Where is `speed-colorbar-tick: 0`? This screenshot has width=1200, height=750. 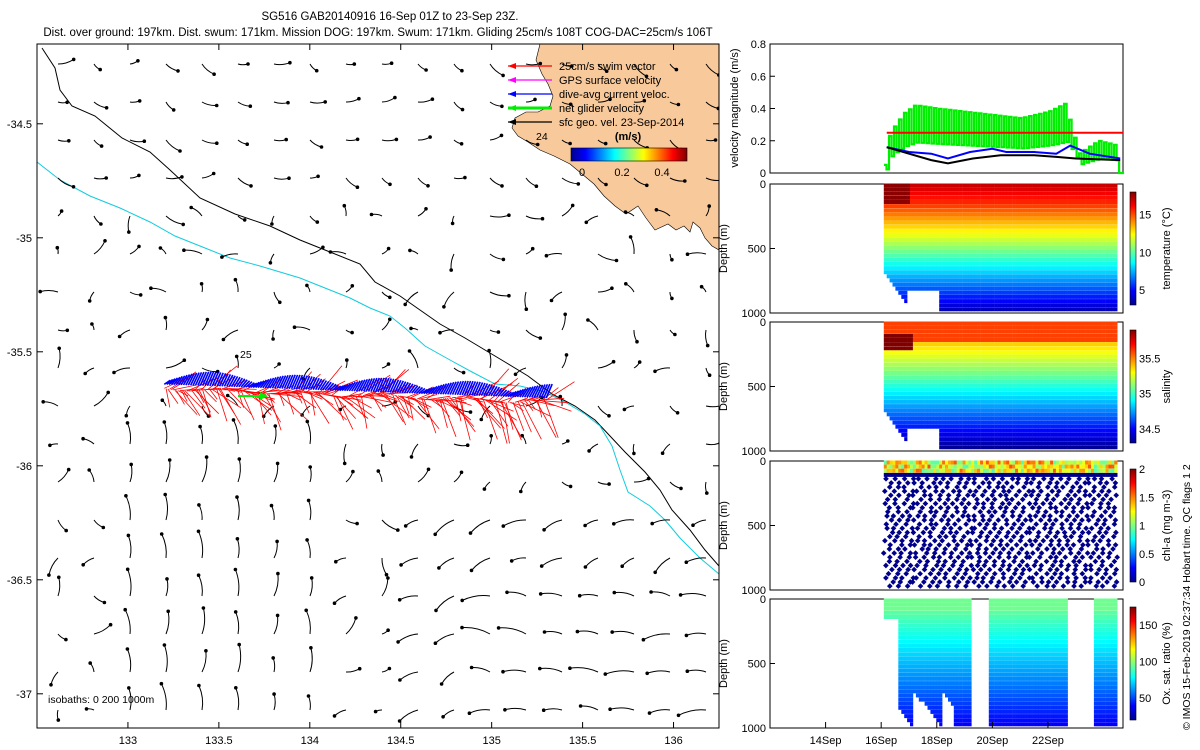
speed-colorbar-tick: 0 is located at coordinates (582, 173).